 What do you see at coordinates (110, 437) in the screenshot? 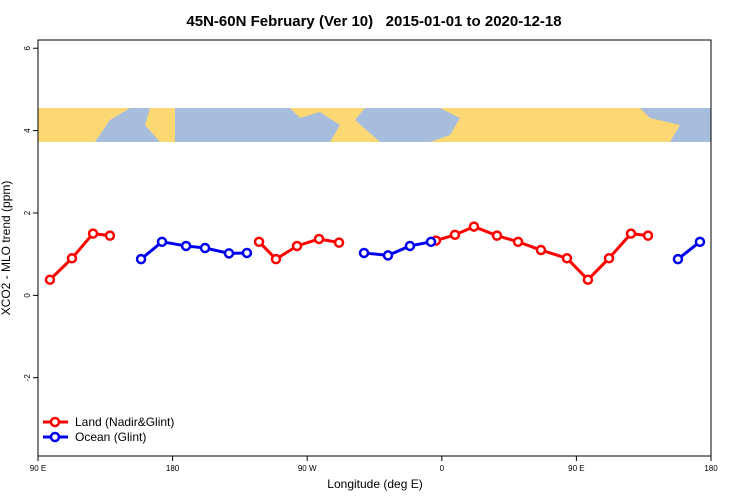
I see `legend-label: Ocean (Glint)` at bounding box center [110, 437].